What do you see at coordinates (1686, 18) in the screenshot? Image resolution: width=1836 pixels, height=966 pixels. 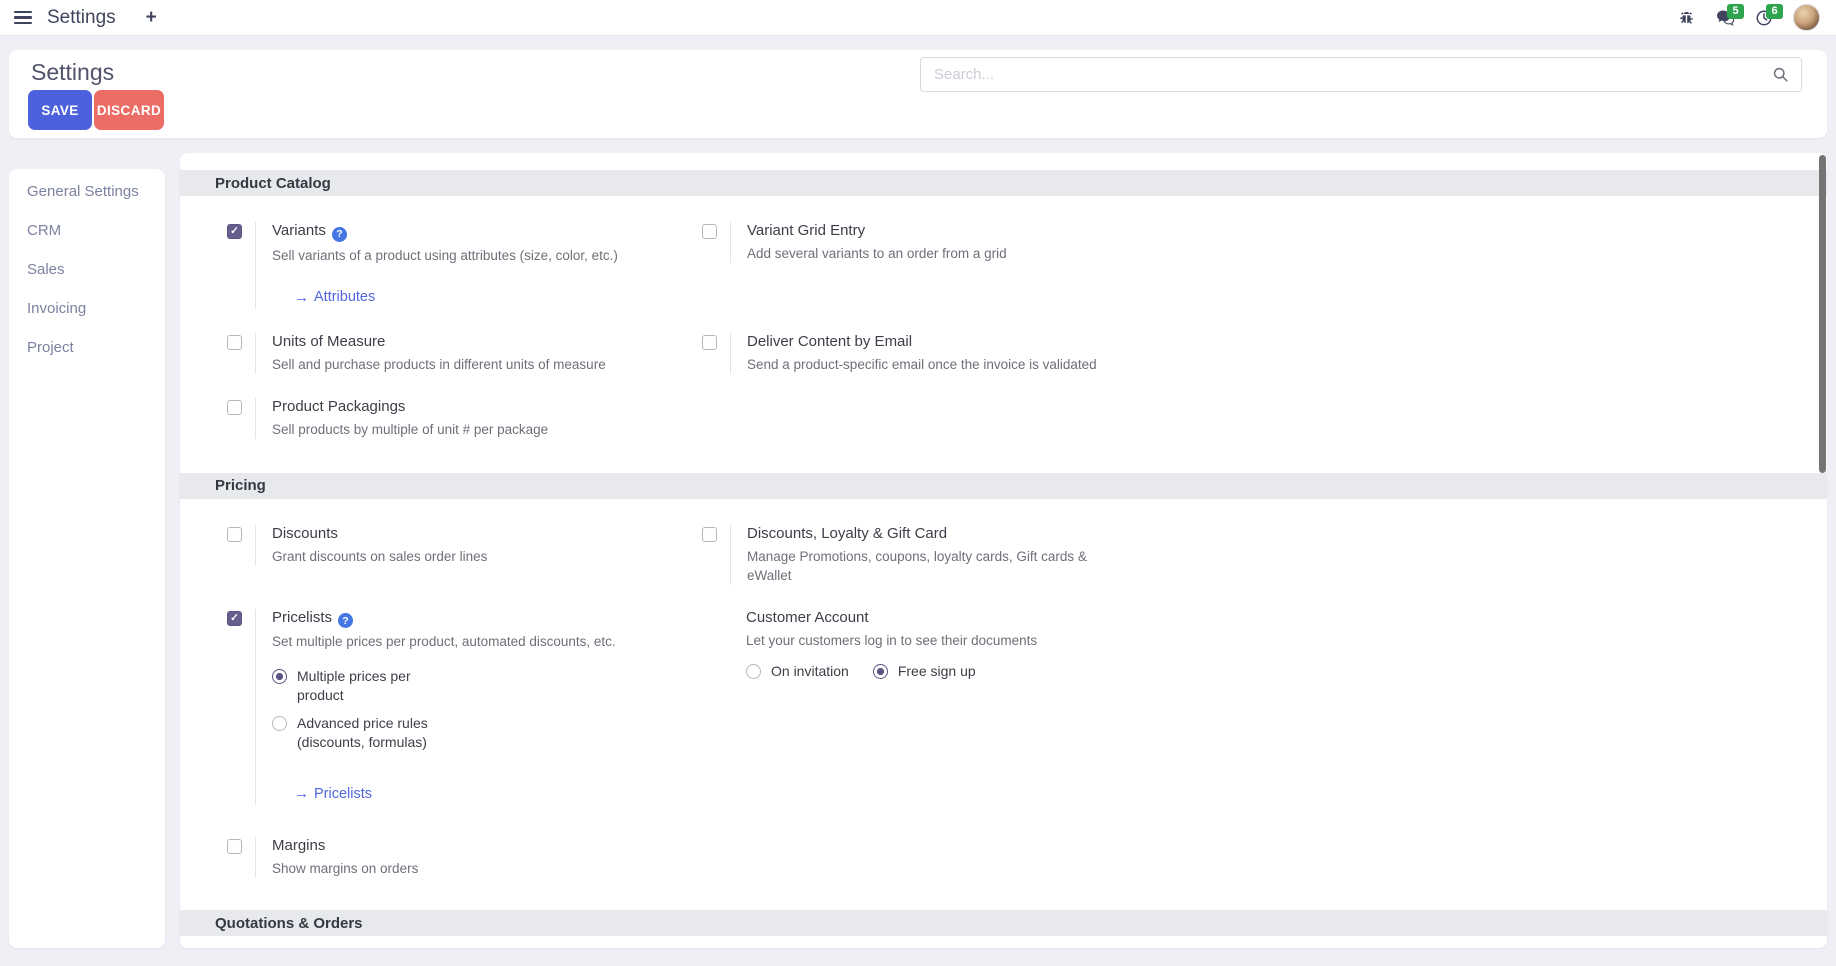 I see `debug-icon` at bounding box center [1686, 18].